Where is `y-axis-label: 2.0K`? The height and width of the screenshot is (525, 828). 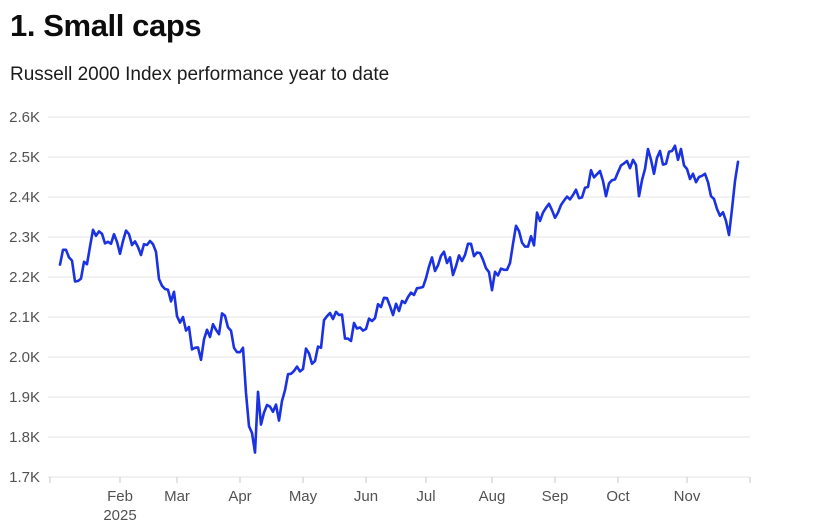 y-axis-label: 2.0K is located at coordinates (24, 357).